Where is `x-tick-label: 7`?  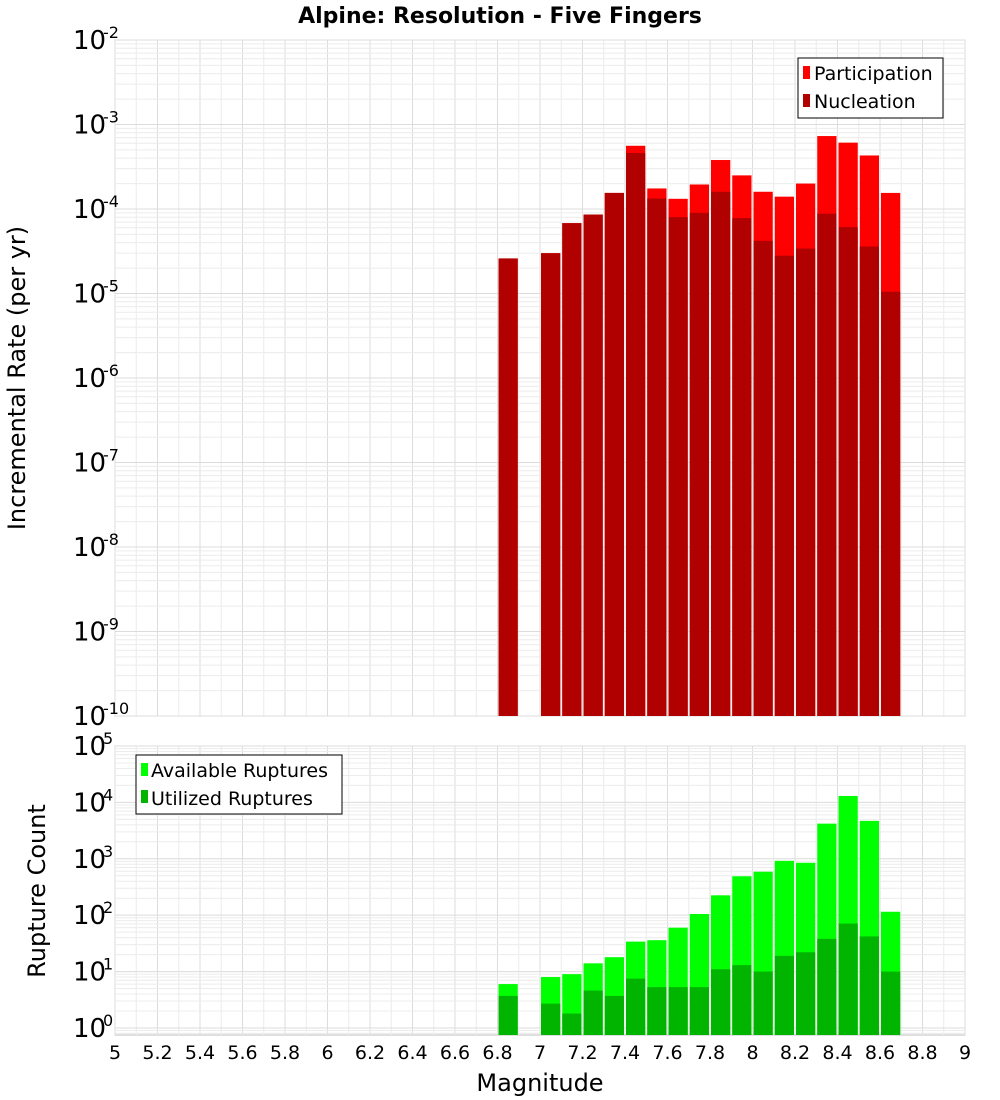 x-tick-label: 7 is located at coordinates (540, 1053).